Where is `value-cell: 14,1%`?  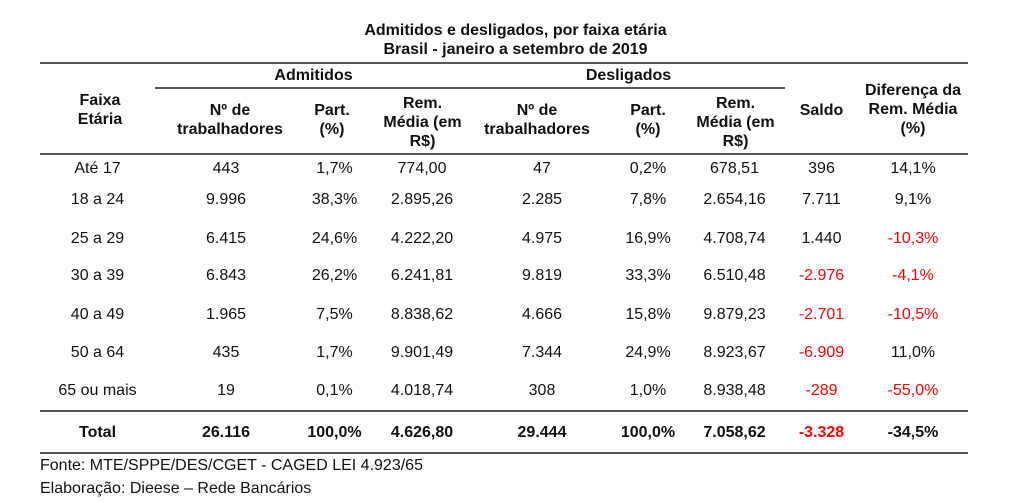
value-cell: 14,1% is located at coordinates (913, 168).